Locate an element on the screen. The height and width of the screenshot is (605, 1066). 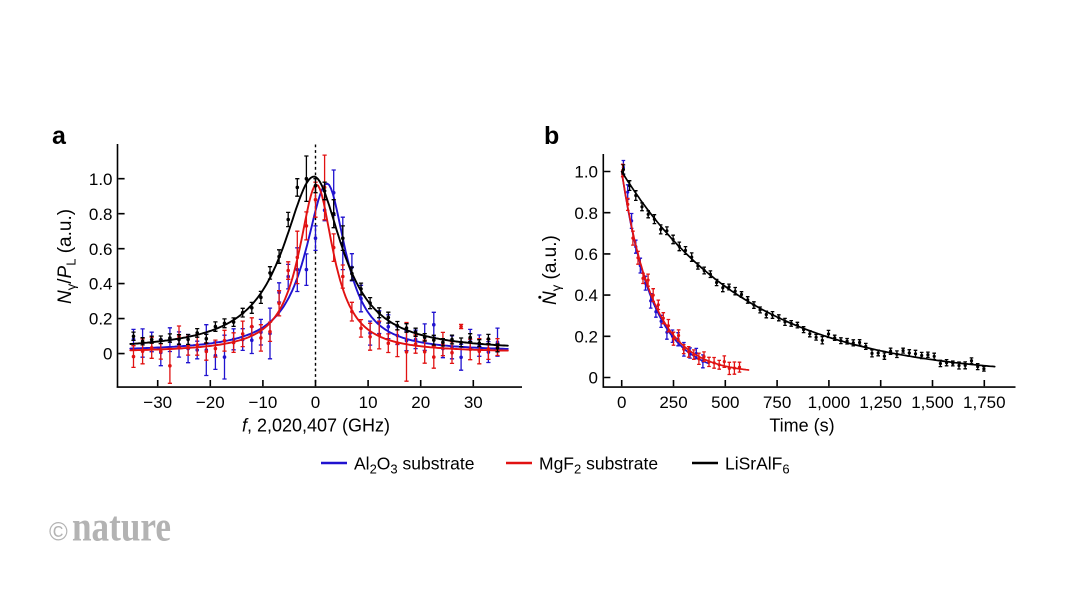
svg-text: 250 is located at coordinates (673, 402).